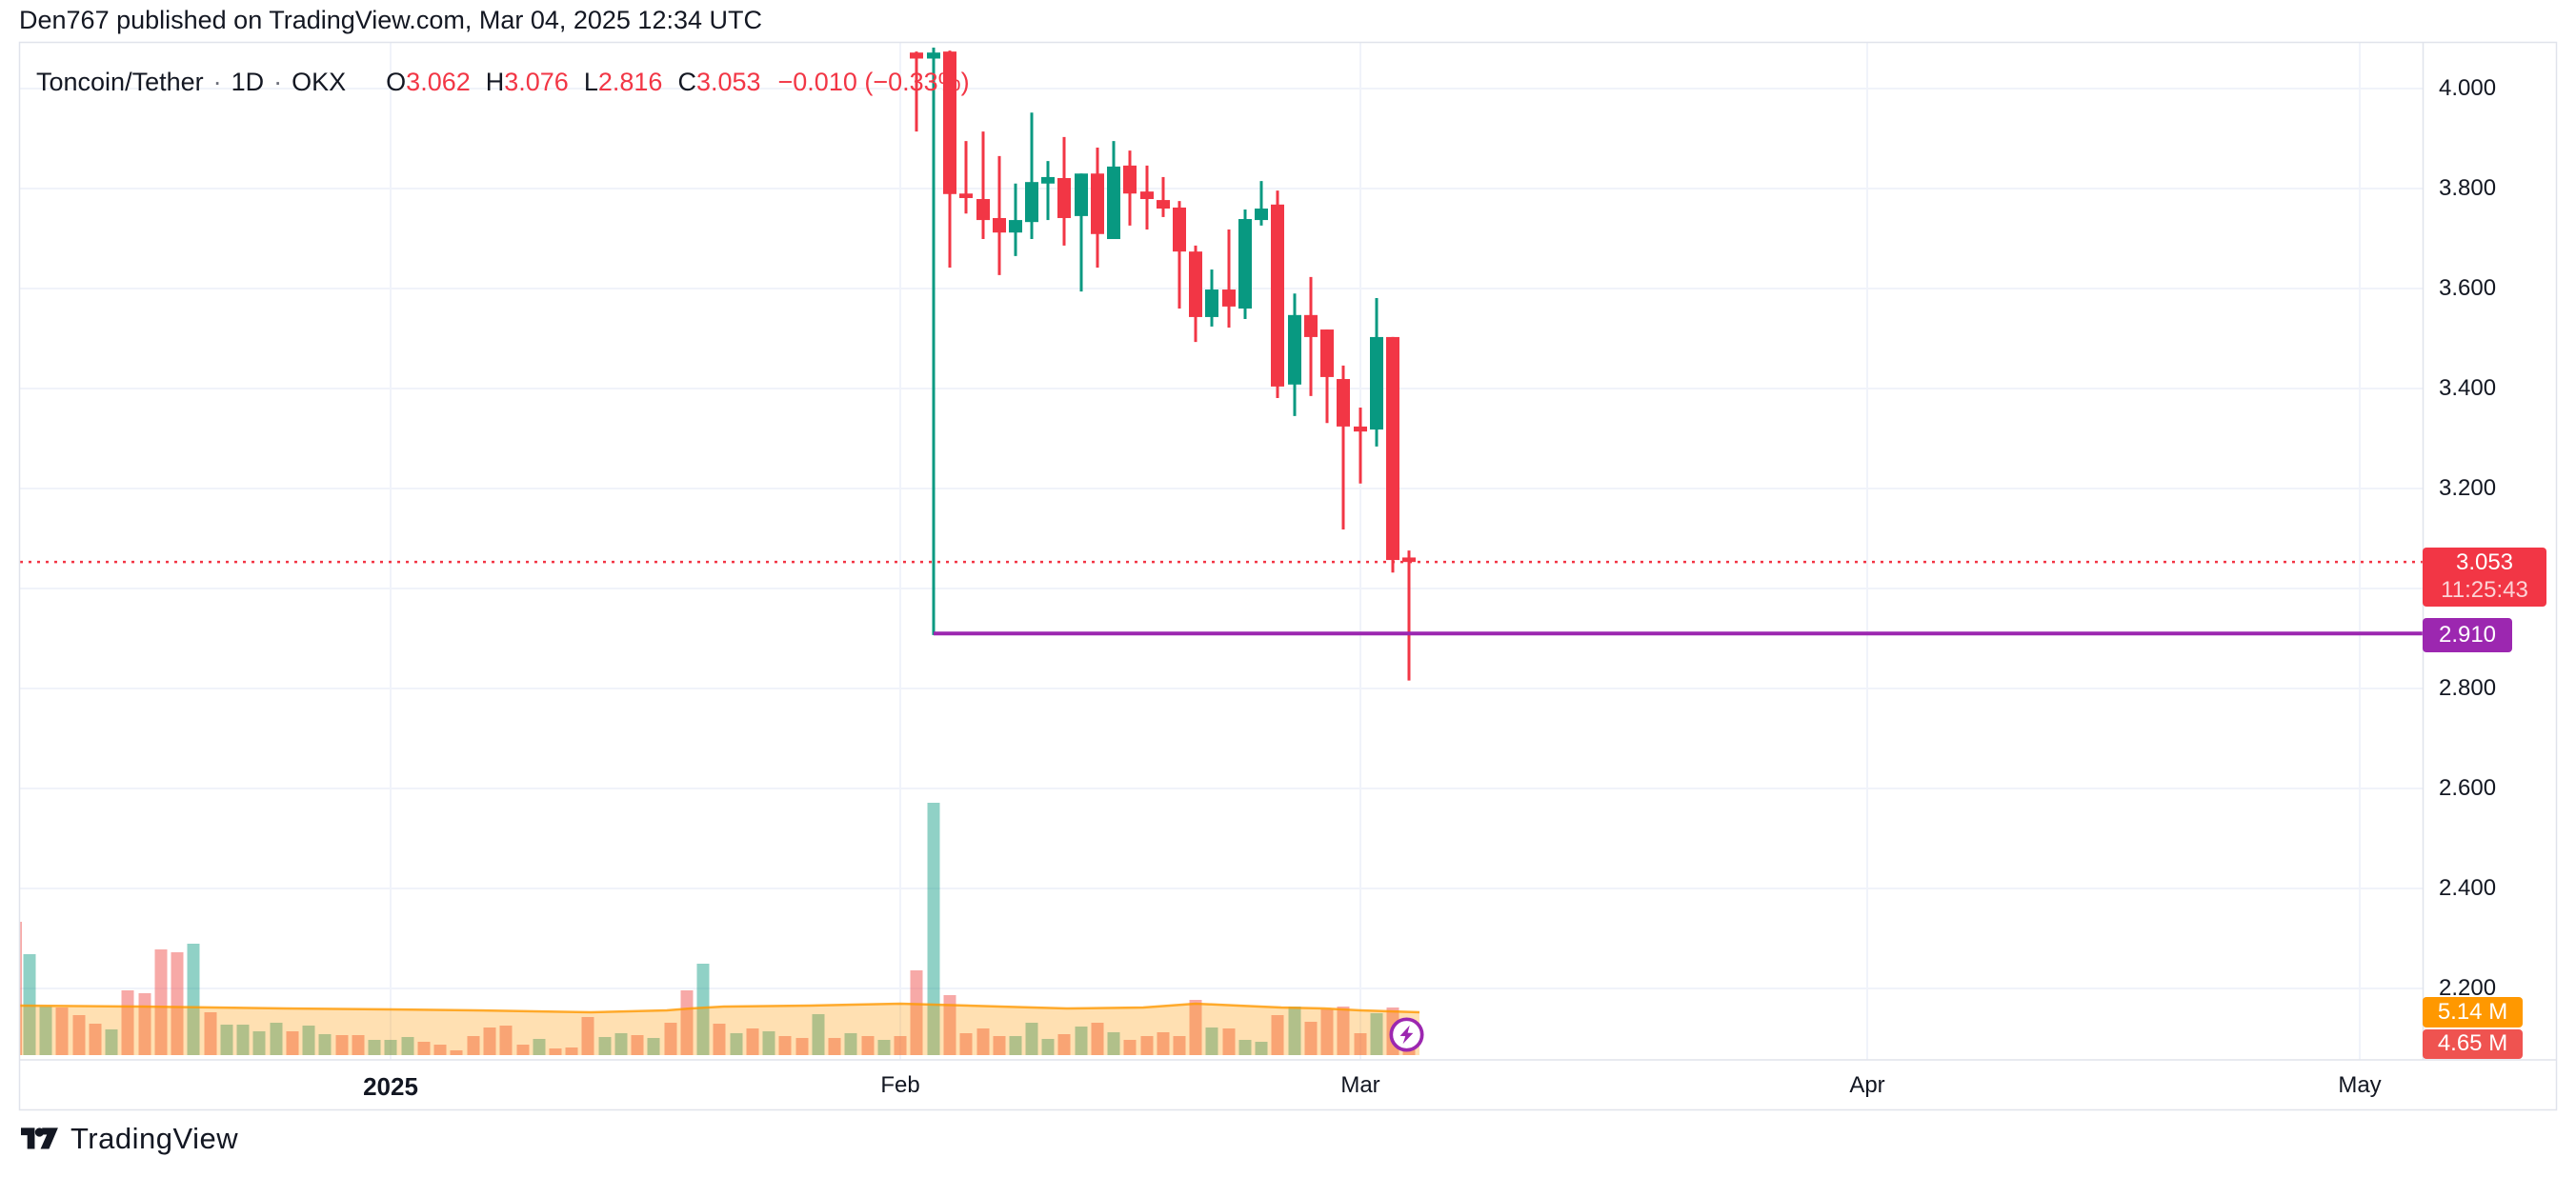  Describe the element at coordinates (155, 1138) in the screenshot. I see `brand-name: TradingView` at that location.